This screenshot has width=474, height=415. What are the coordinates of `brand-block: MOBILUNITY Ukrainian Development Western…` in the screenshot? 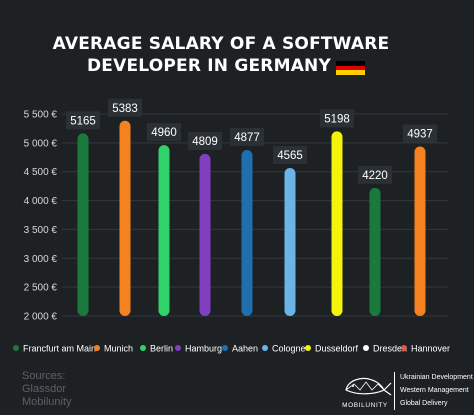 It's located at (405, 391).